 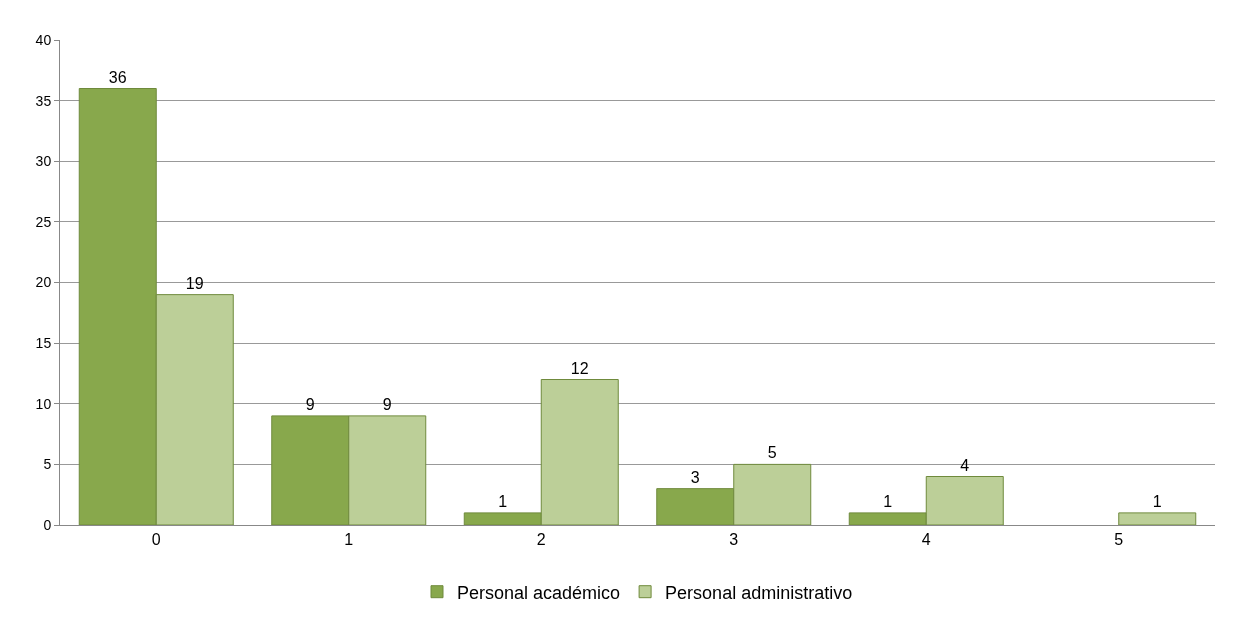 What do you see at coordinates (117, 77) in the screenshot?
I see `data-label: 36` at bounding box center [117, 77].